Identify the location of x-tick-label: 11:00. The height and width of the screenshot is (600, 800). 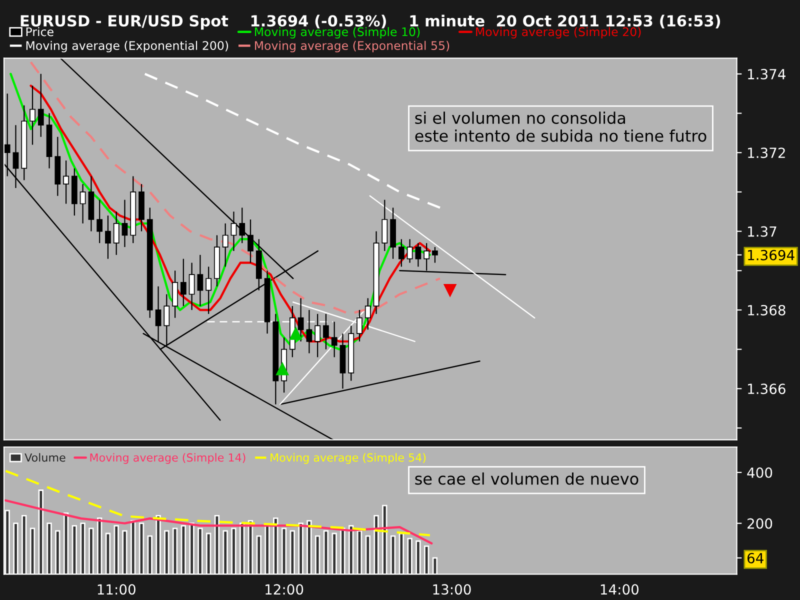
(117, 589).